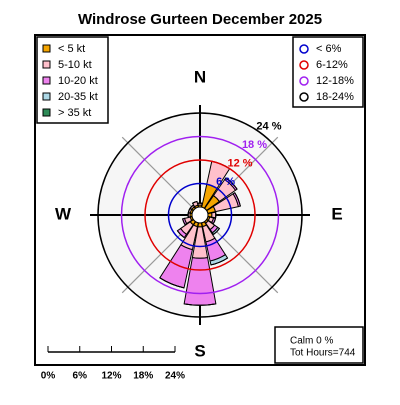 This screenshot has width=400, height=405. I want to click on ring-label: 12 %, so click(239, 164).